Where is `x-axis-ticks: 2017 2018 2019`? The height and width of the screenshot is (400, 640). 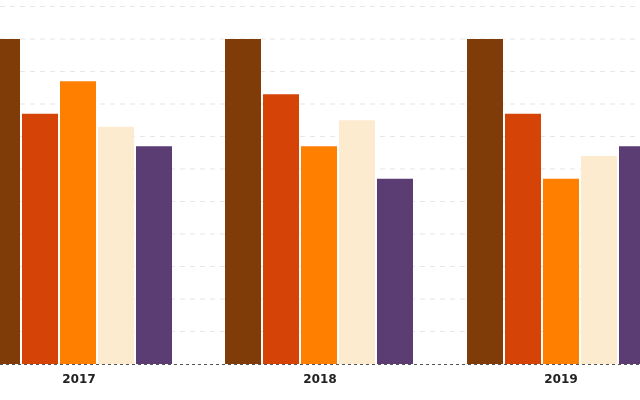
x-axis-ticks: 2017 2018 2019 is located at coordinates (319, 379).